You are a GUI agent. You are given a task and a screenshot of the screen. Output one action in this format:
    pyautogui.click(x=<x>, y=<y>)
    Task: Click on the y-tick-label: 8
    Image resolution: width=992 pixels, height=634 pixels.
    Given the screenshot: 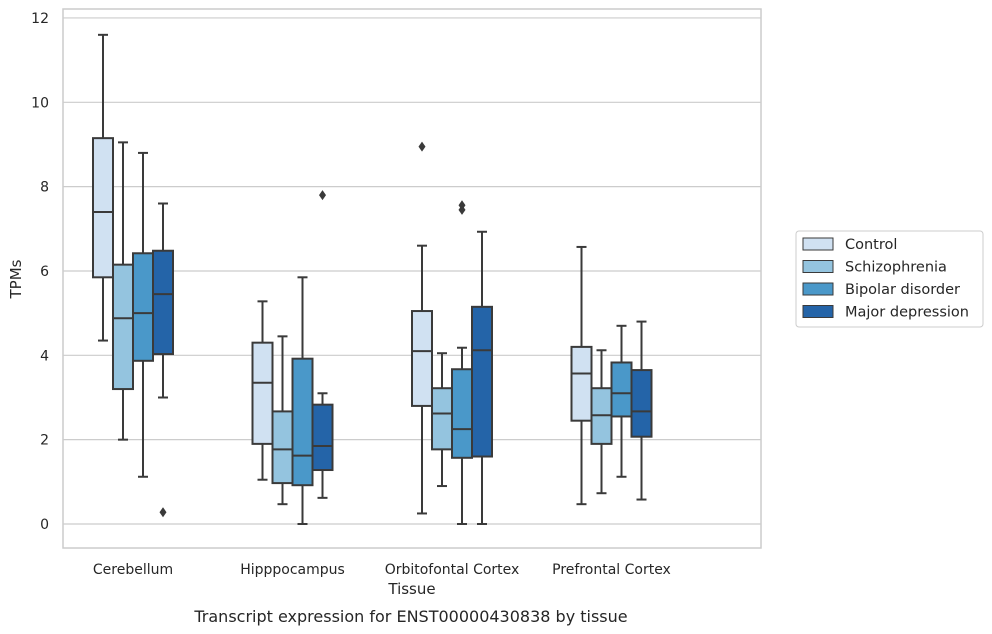 What is the action you would take?
    pyautogui.click(x=44, y=188)
    